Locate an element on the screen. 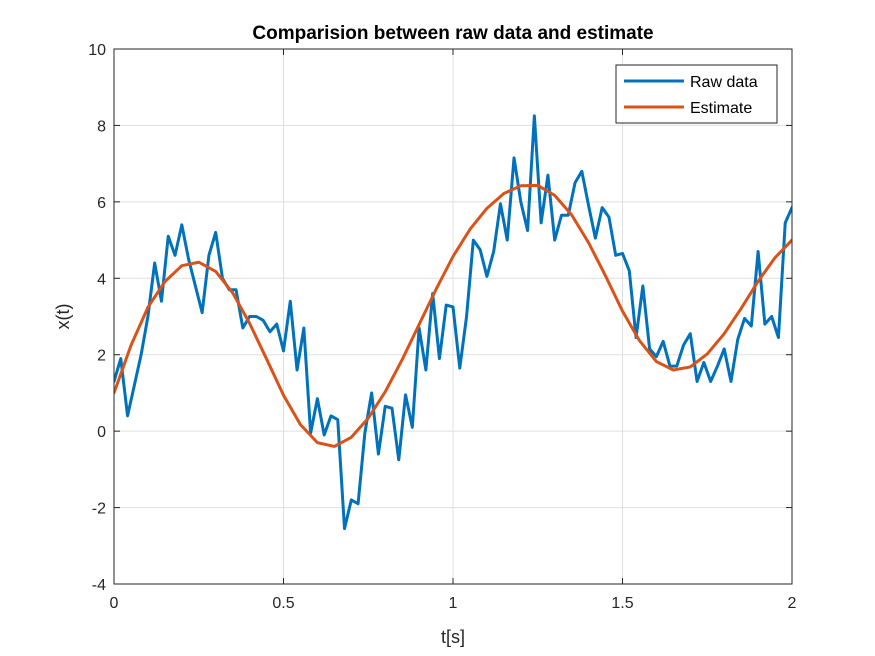  y-tick-label: 10 is located at coordinates (97, 50).